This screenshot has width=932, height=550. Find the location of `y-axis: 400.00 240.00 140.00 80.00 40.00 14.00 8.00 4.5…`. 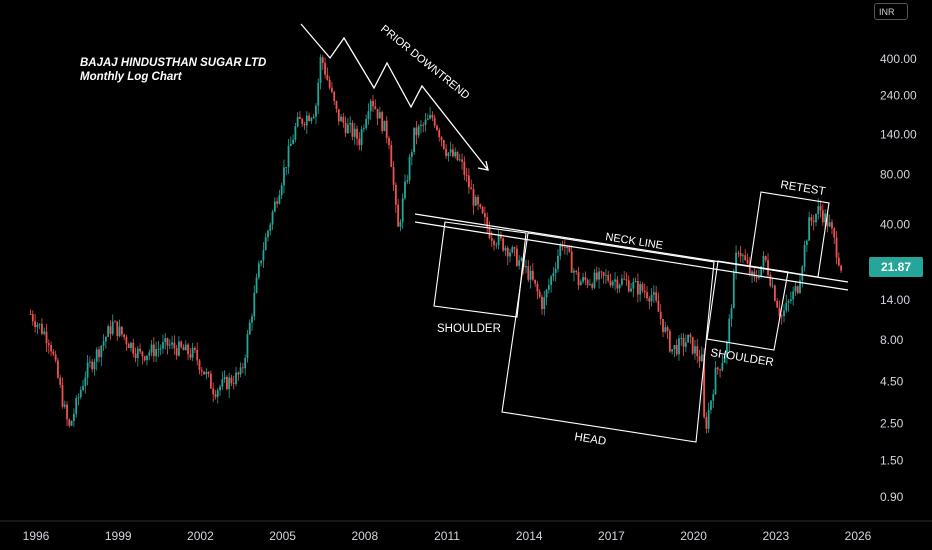

y-axis: 400.00 240.00 140.00 80.00 40.00 14.00 8.00 4.5… is located at coordinates (898, 278).